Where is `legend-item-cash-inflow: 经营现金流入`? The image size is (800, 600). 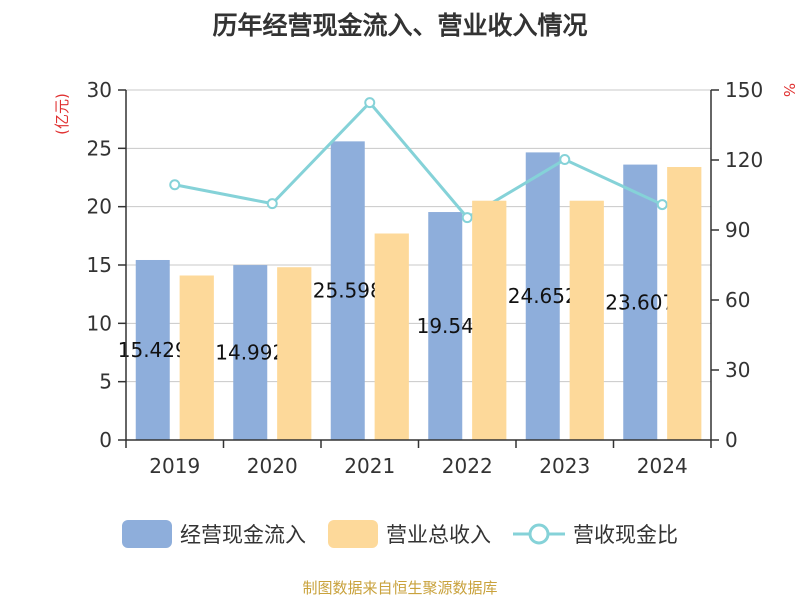 legend-item-cash-inflow: 经营现金流入 is located at coordinates (214, 534).